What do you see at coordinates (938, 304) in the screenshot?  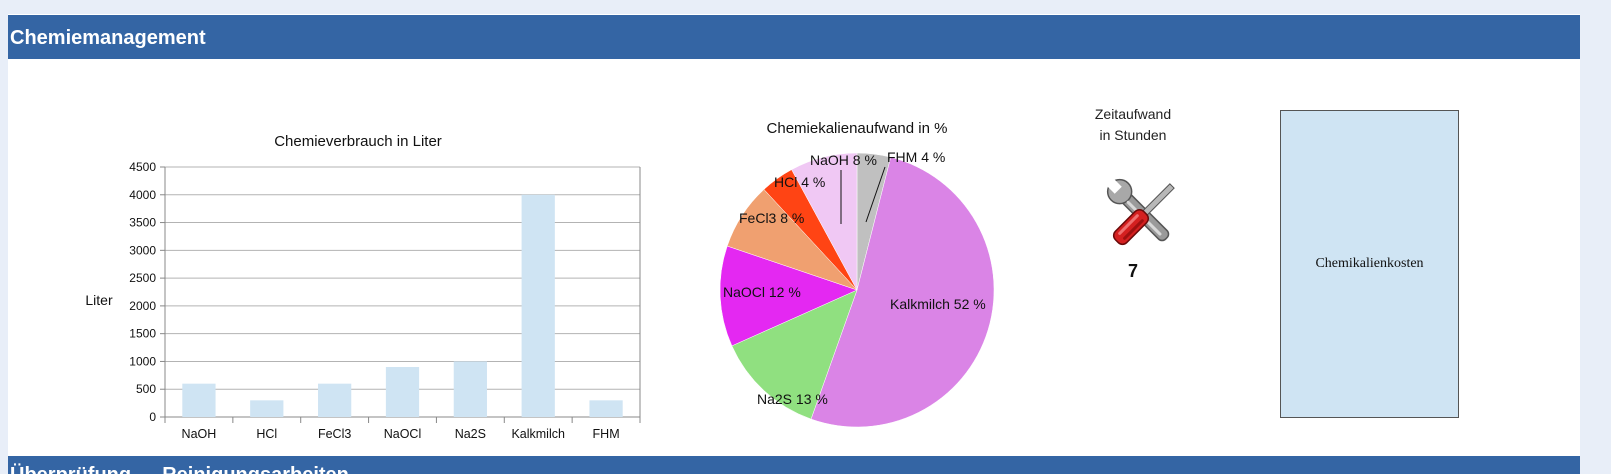 I see `pie-label: Kalkmilch 52 %` at bounding box center [938, 304].